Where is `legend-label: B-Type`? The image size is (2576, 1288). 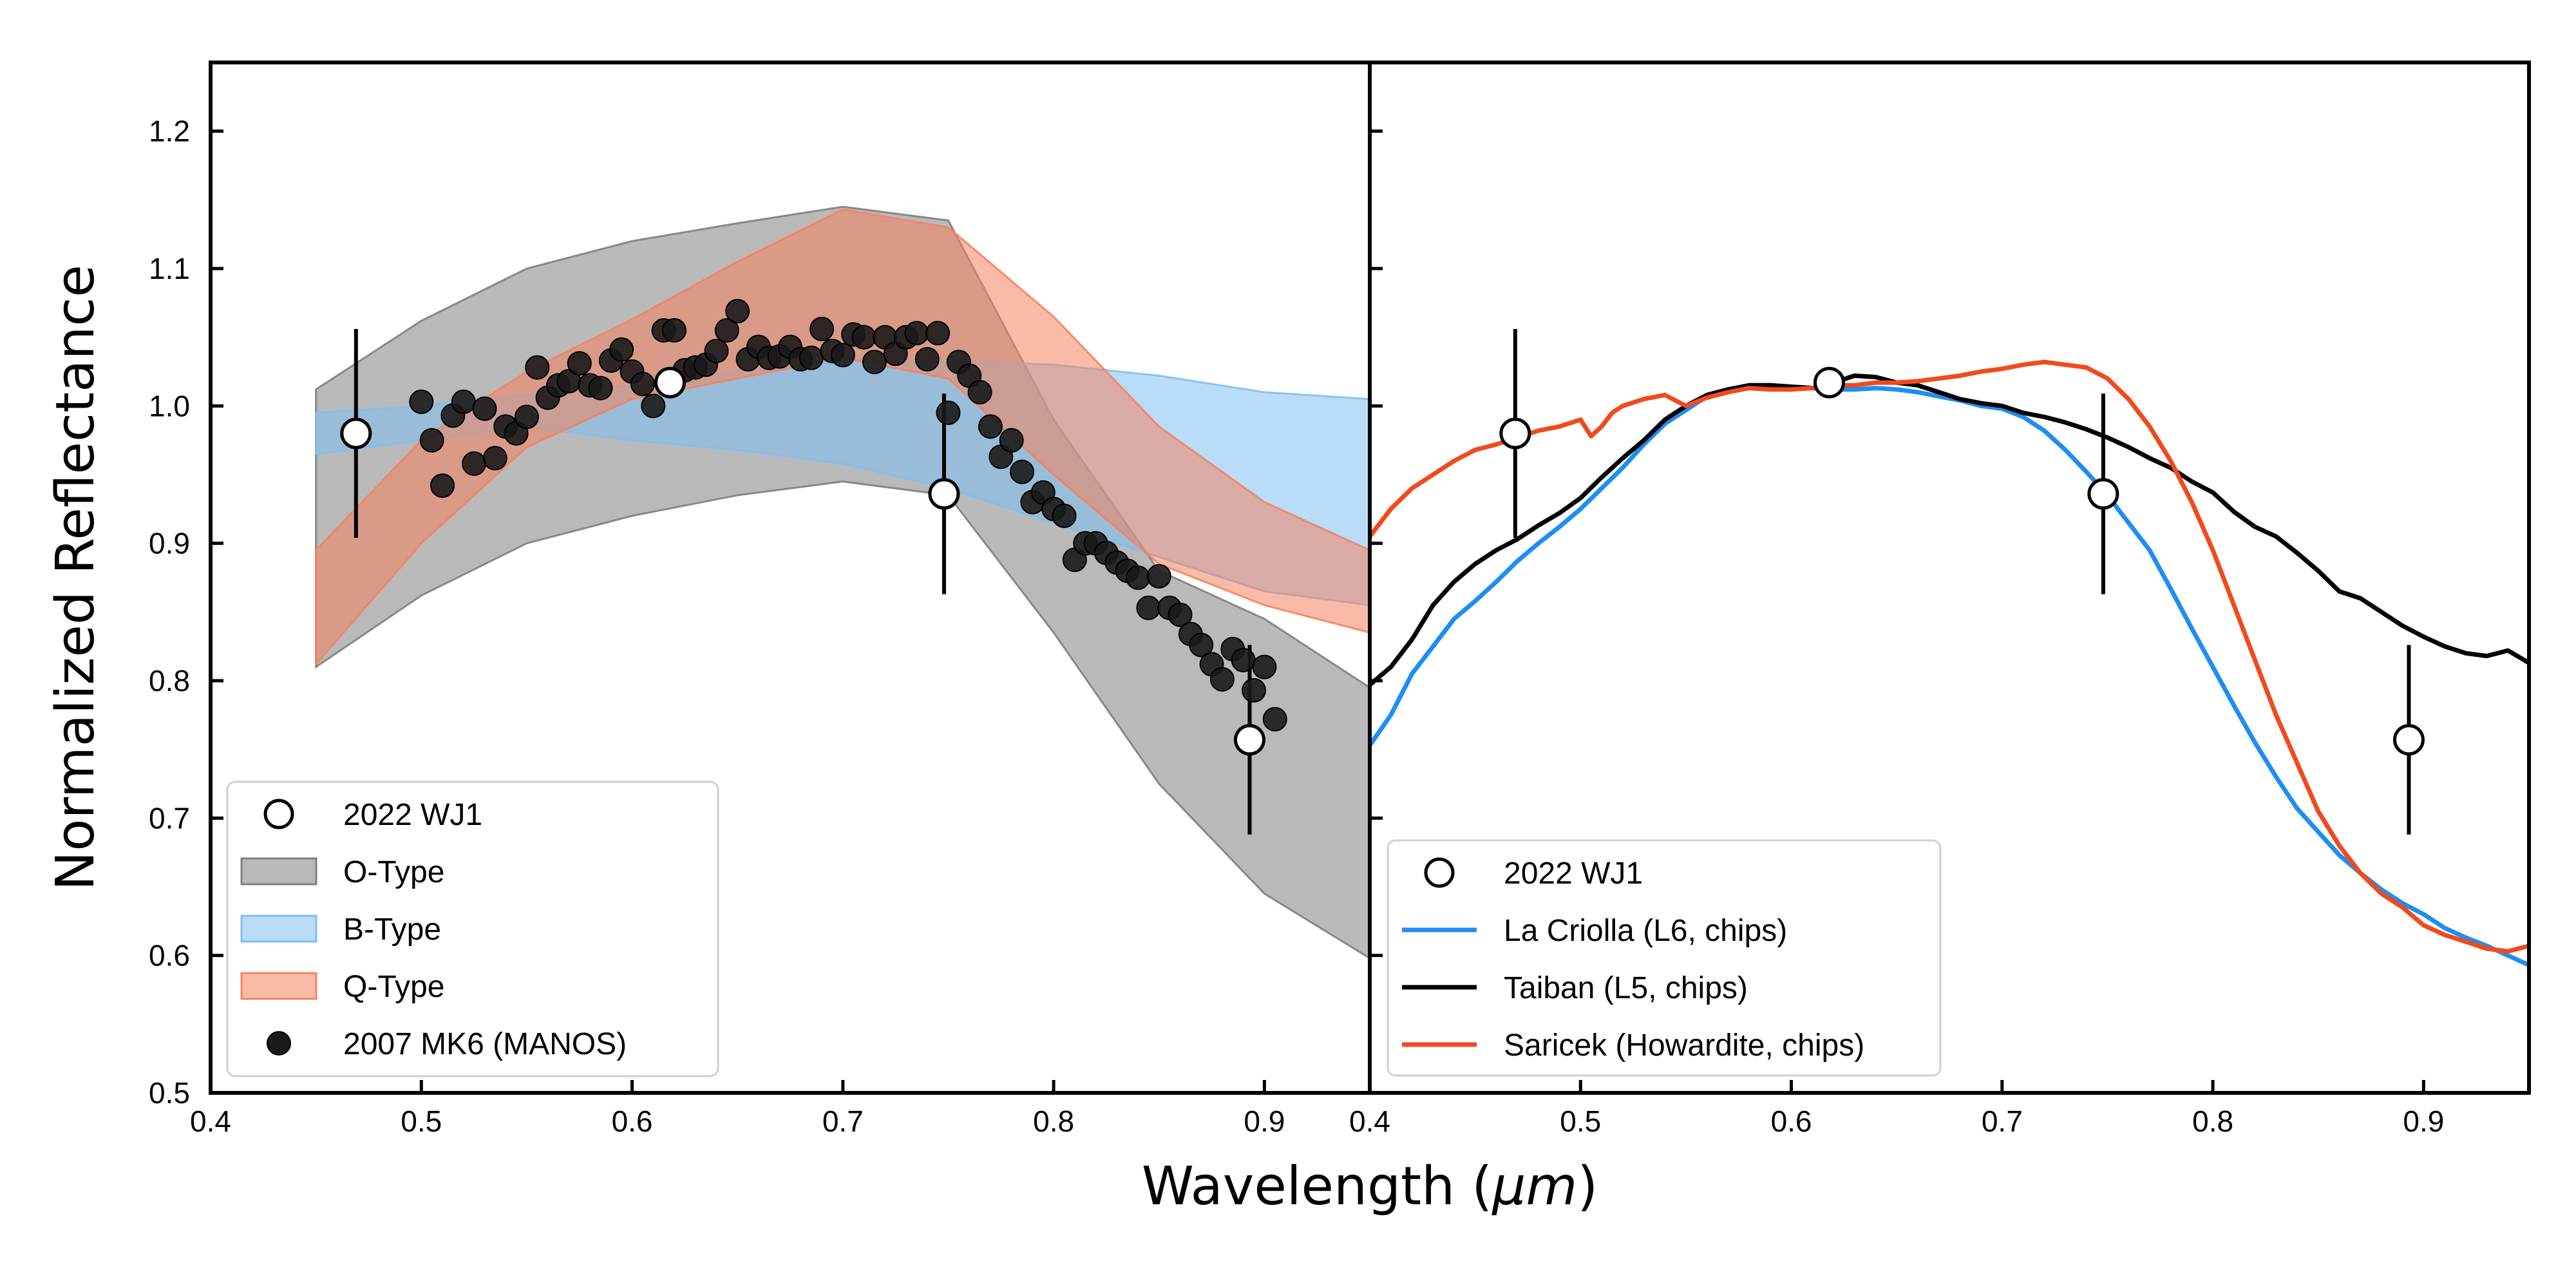 legend-label: B-Type is located at coordinates (392, 930).